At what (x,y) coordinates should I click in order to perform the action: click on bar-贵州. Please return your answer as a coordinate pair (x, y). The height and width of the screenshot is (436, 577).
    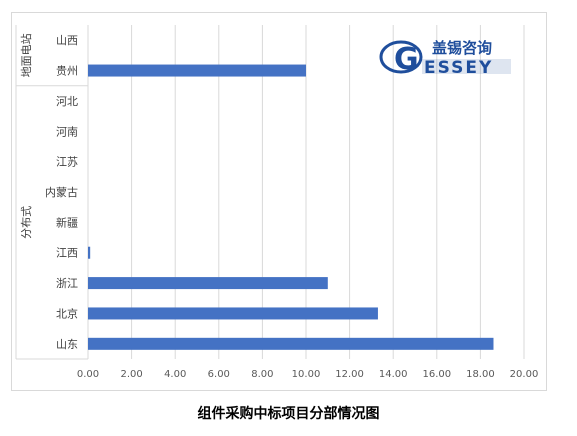
    Looking at the image, I should click on (197, 70).